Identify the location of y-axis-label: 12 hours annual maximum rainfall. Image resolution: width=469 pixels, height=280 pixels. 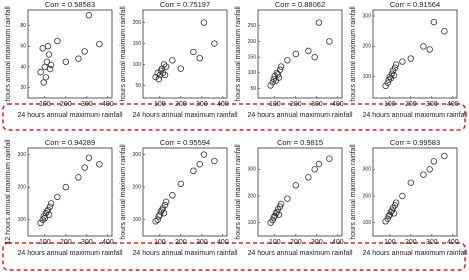
(8, 191).